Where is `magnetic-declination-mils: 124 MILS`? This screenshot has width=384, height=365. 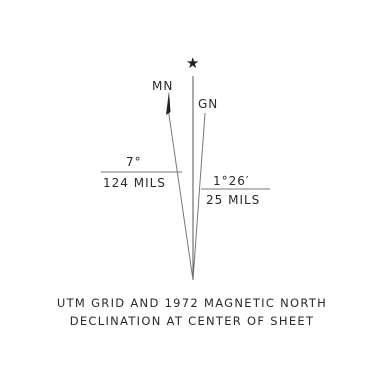
magnetic-declination-mils: 124 MILS is located at coordinates (134, 183).